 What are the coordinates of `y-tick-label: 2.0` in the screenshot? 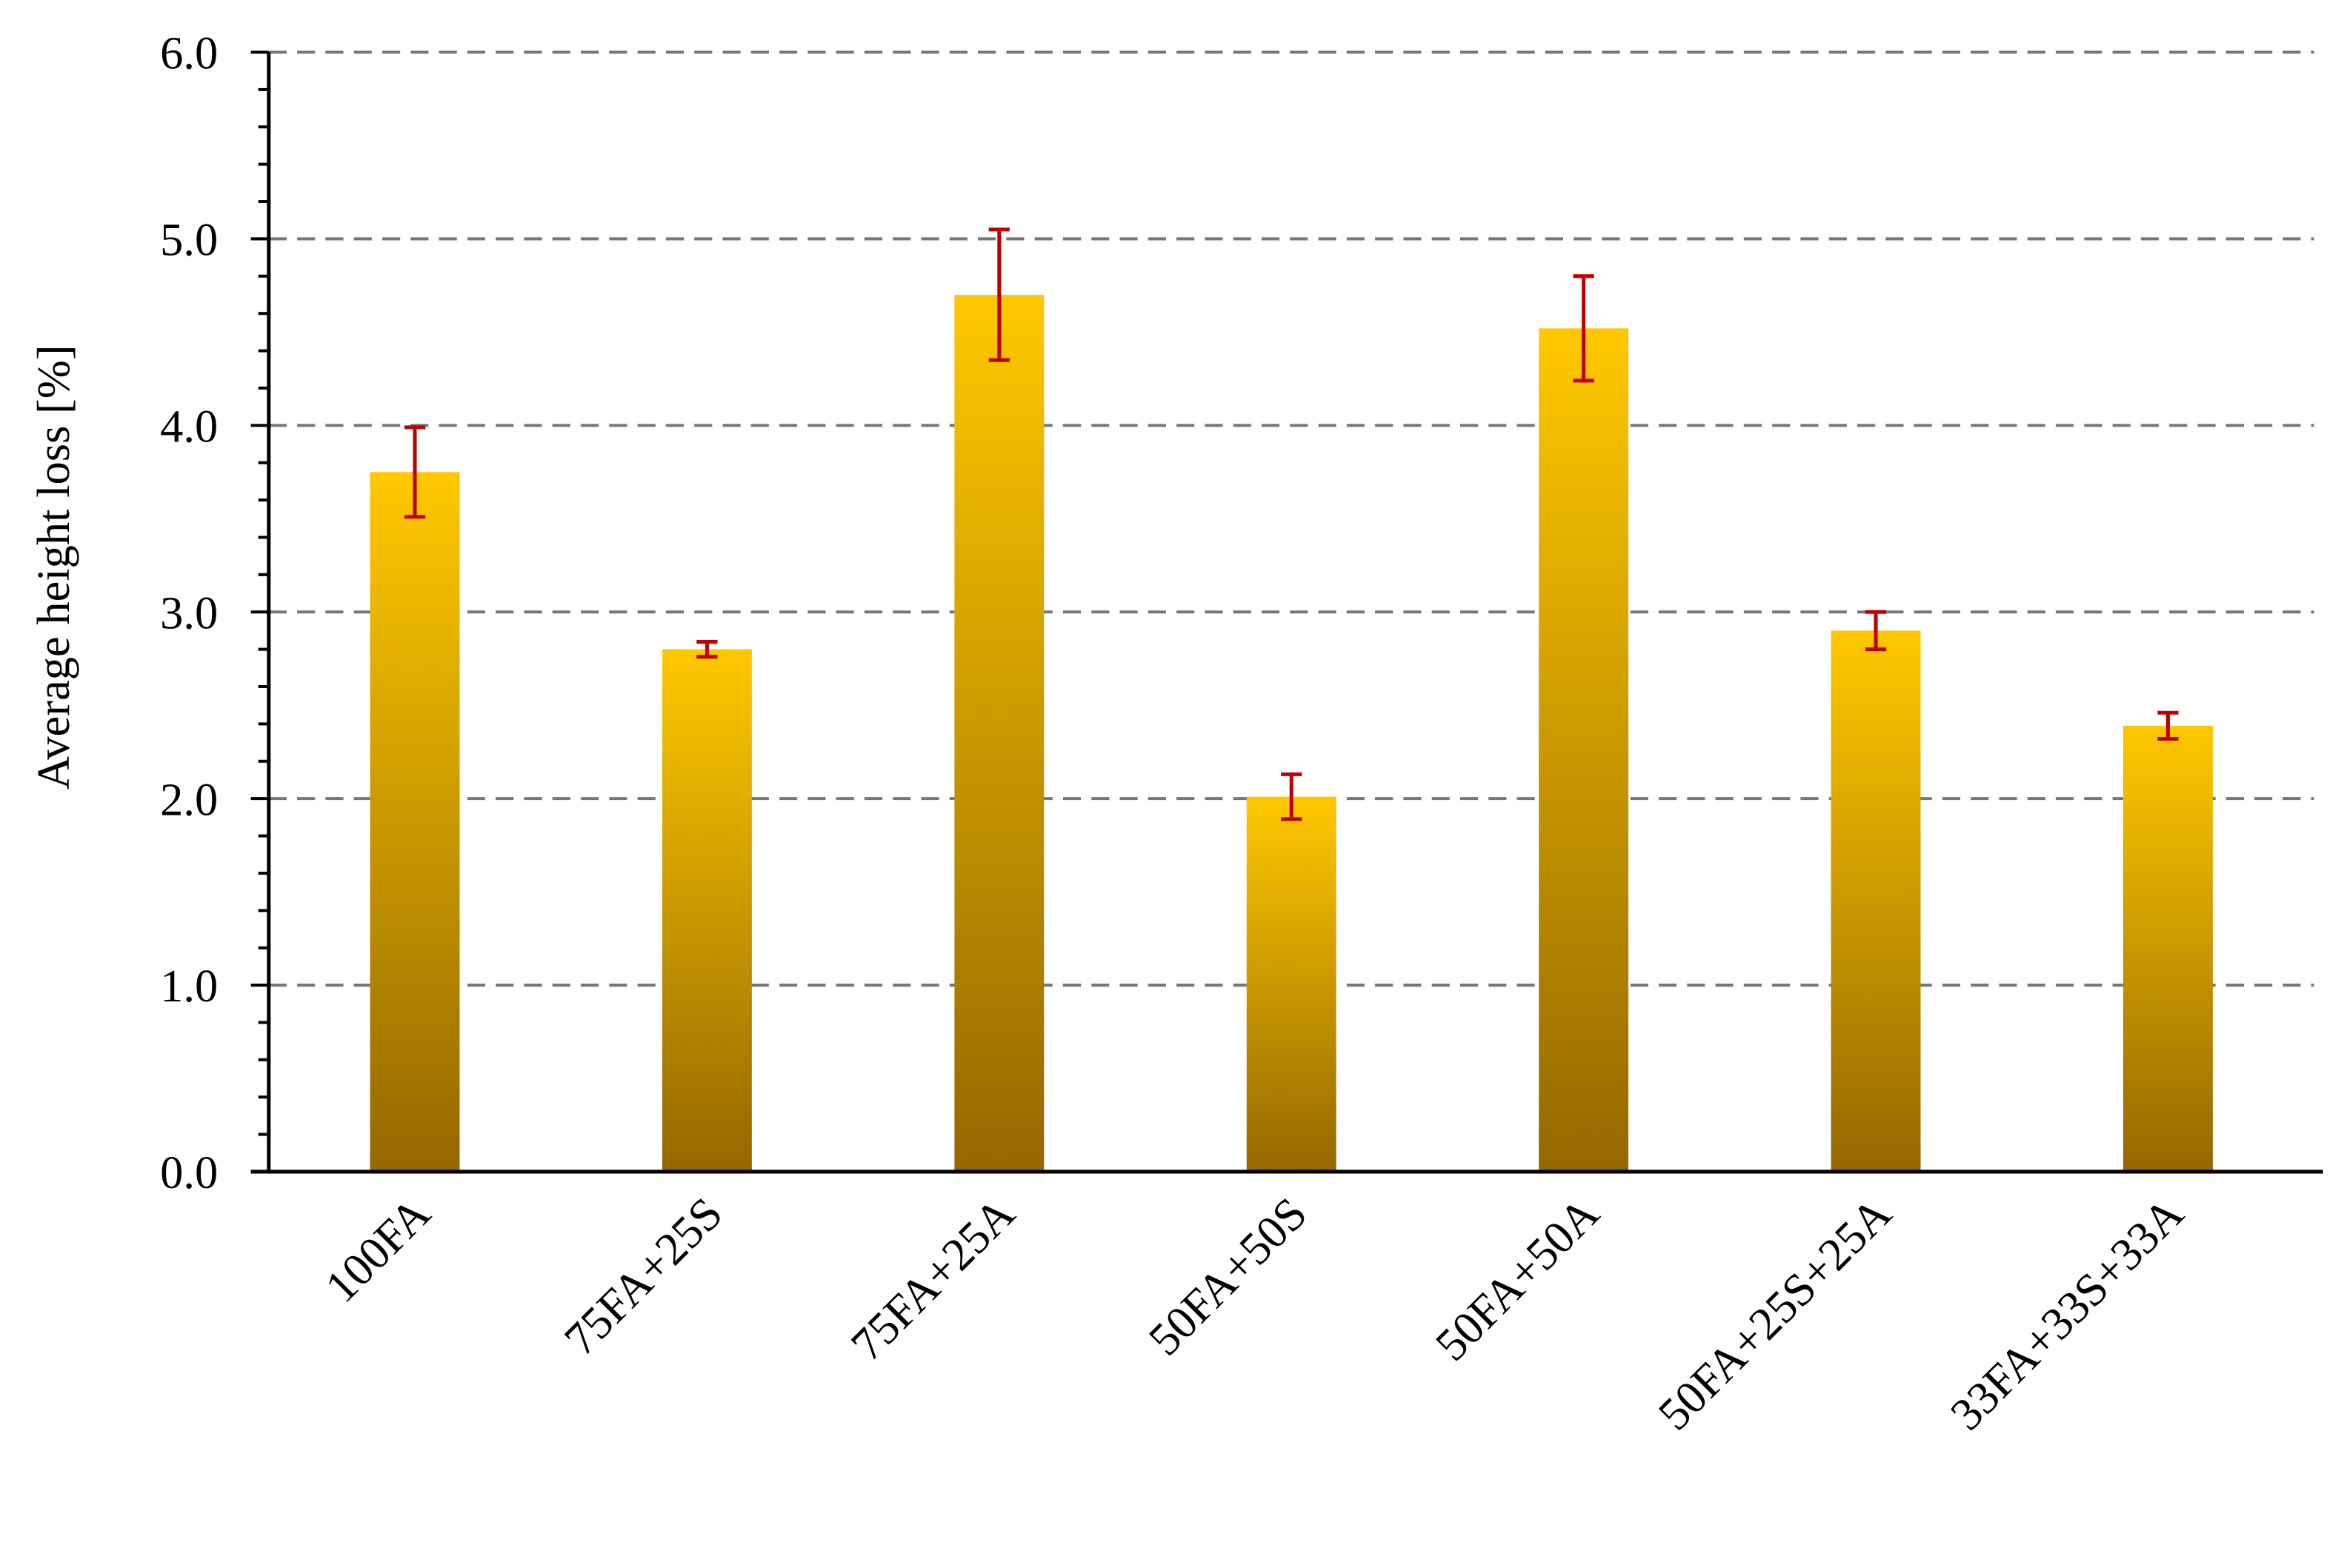 It's located at (189, 799).